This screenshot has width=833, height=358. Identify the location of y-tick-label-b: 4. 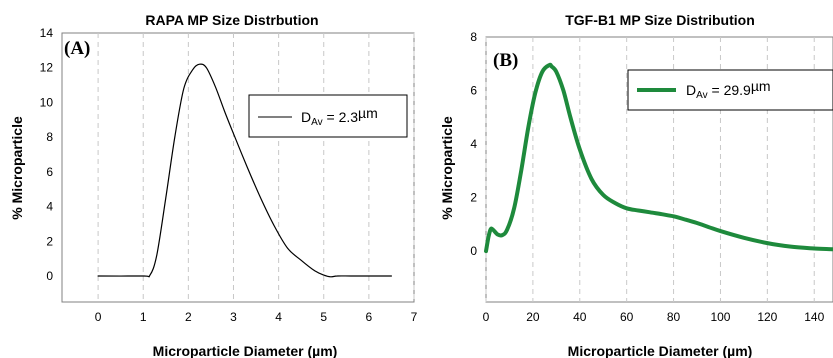
(473, 144).